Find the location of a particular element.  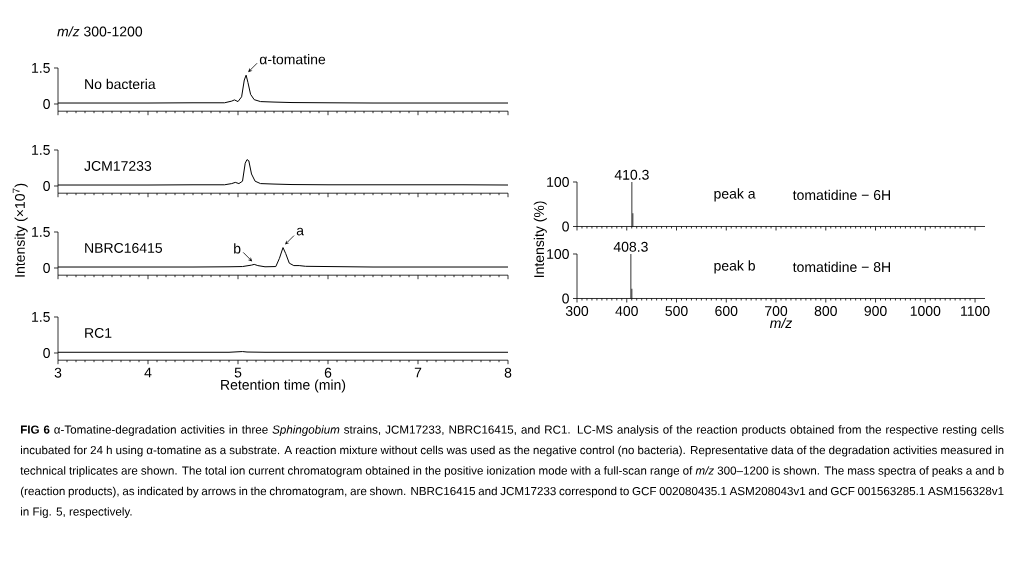

annotation: b is located at coordinates (237, 248).